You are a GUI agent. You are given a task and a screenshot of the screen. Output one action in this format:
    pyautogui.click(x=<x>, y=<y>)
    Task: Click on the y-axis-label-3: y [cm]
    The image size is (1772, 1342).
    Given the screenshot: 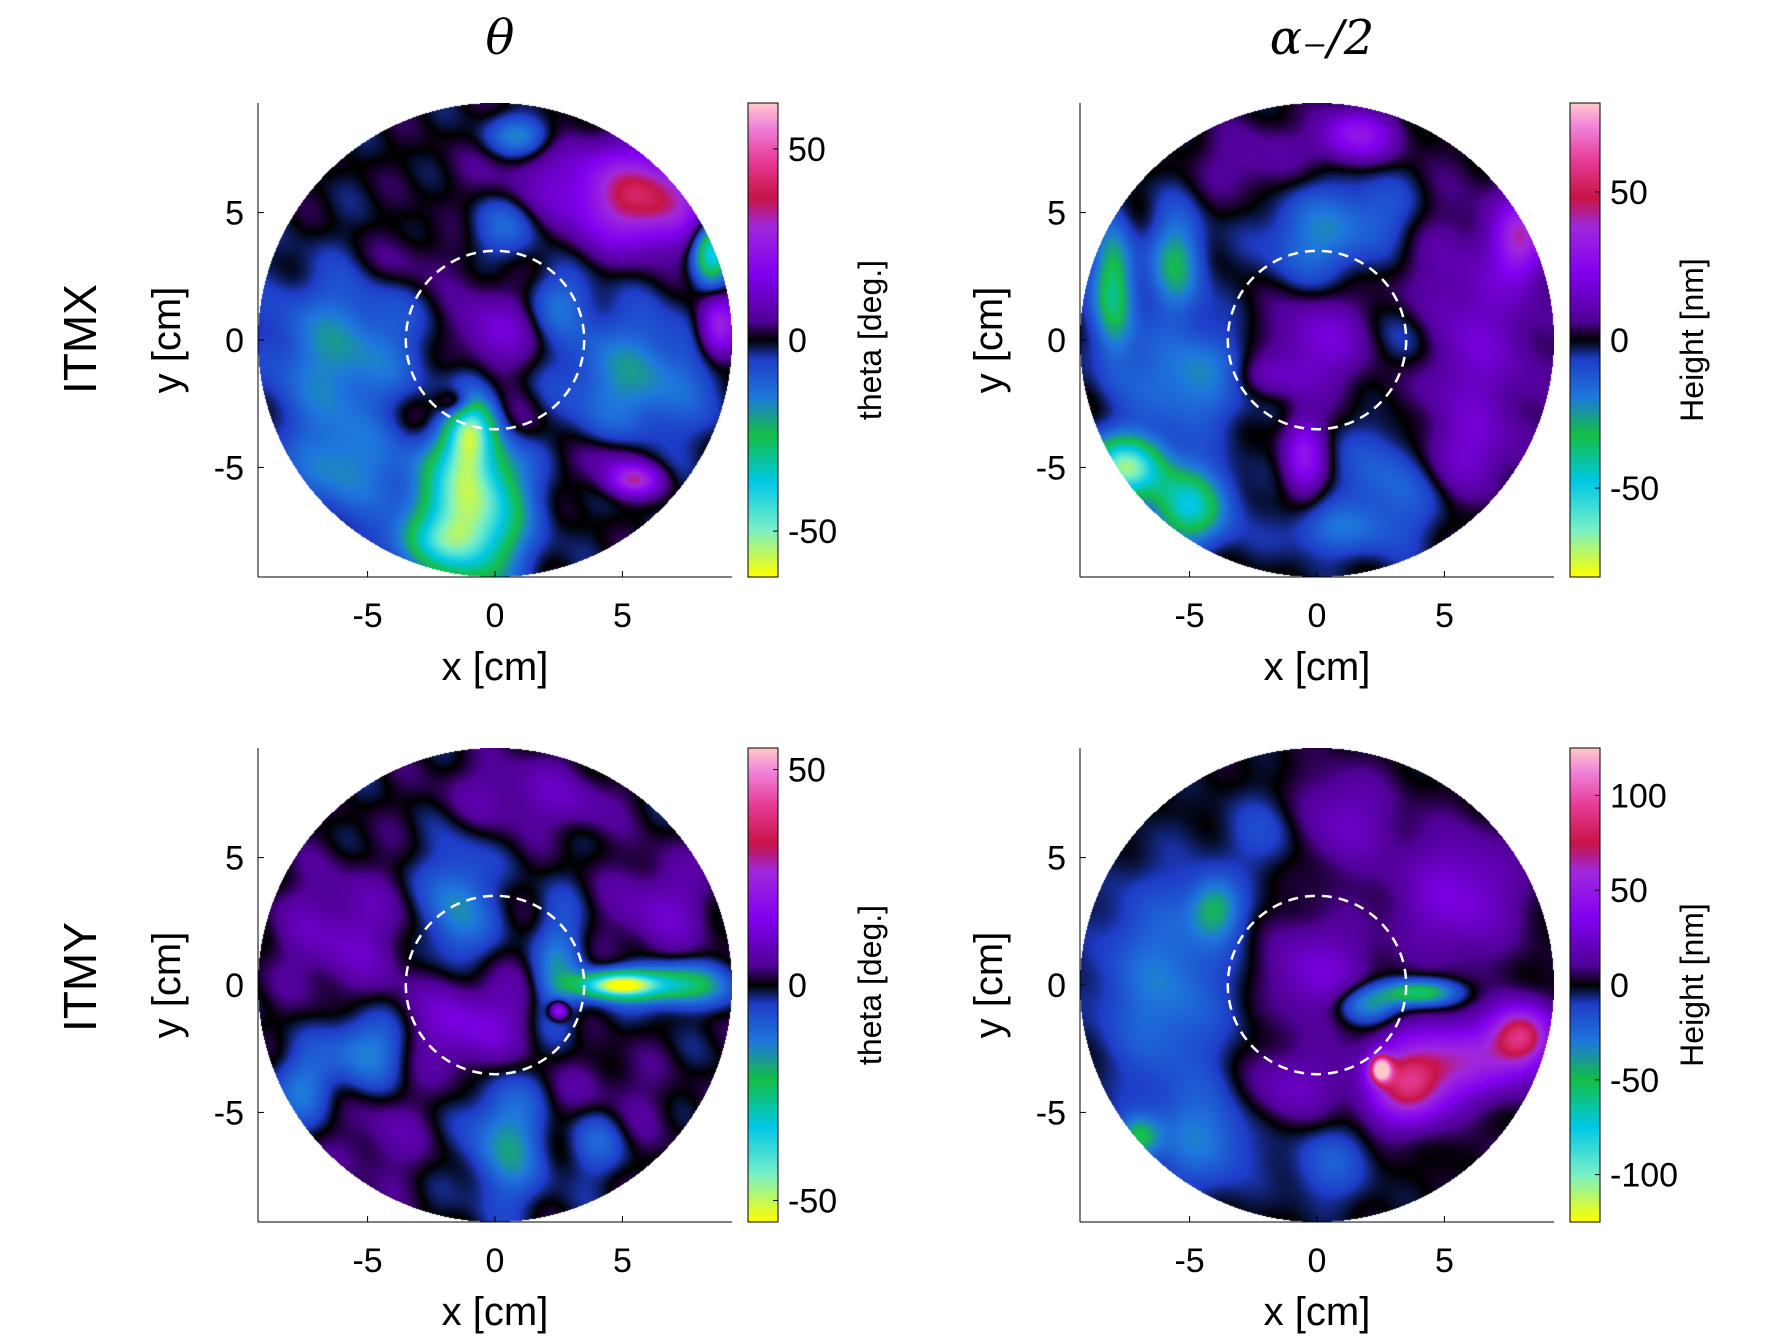 What is the action you would take?
    pyautogui.click(x=989, y=985)
    